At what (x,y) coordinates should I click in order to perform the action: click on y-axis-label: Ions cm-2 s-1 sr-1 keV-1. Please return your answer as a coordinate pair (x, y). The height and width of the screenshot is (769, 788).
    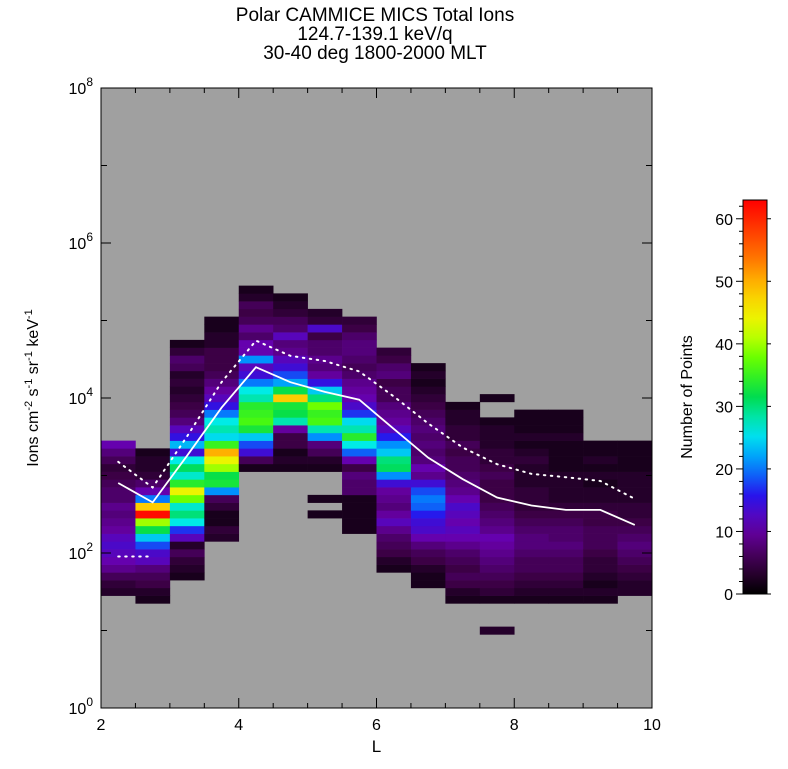
    Looking at the image, I should click on (32, 387).